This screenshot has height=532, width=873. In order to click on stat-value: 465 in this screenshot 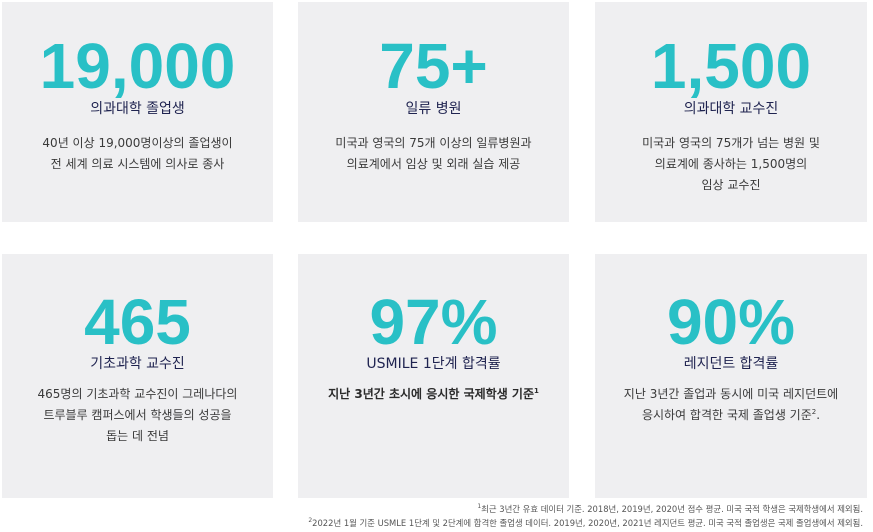, I will do `click(137, 322)`.